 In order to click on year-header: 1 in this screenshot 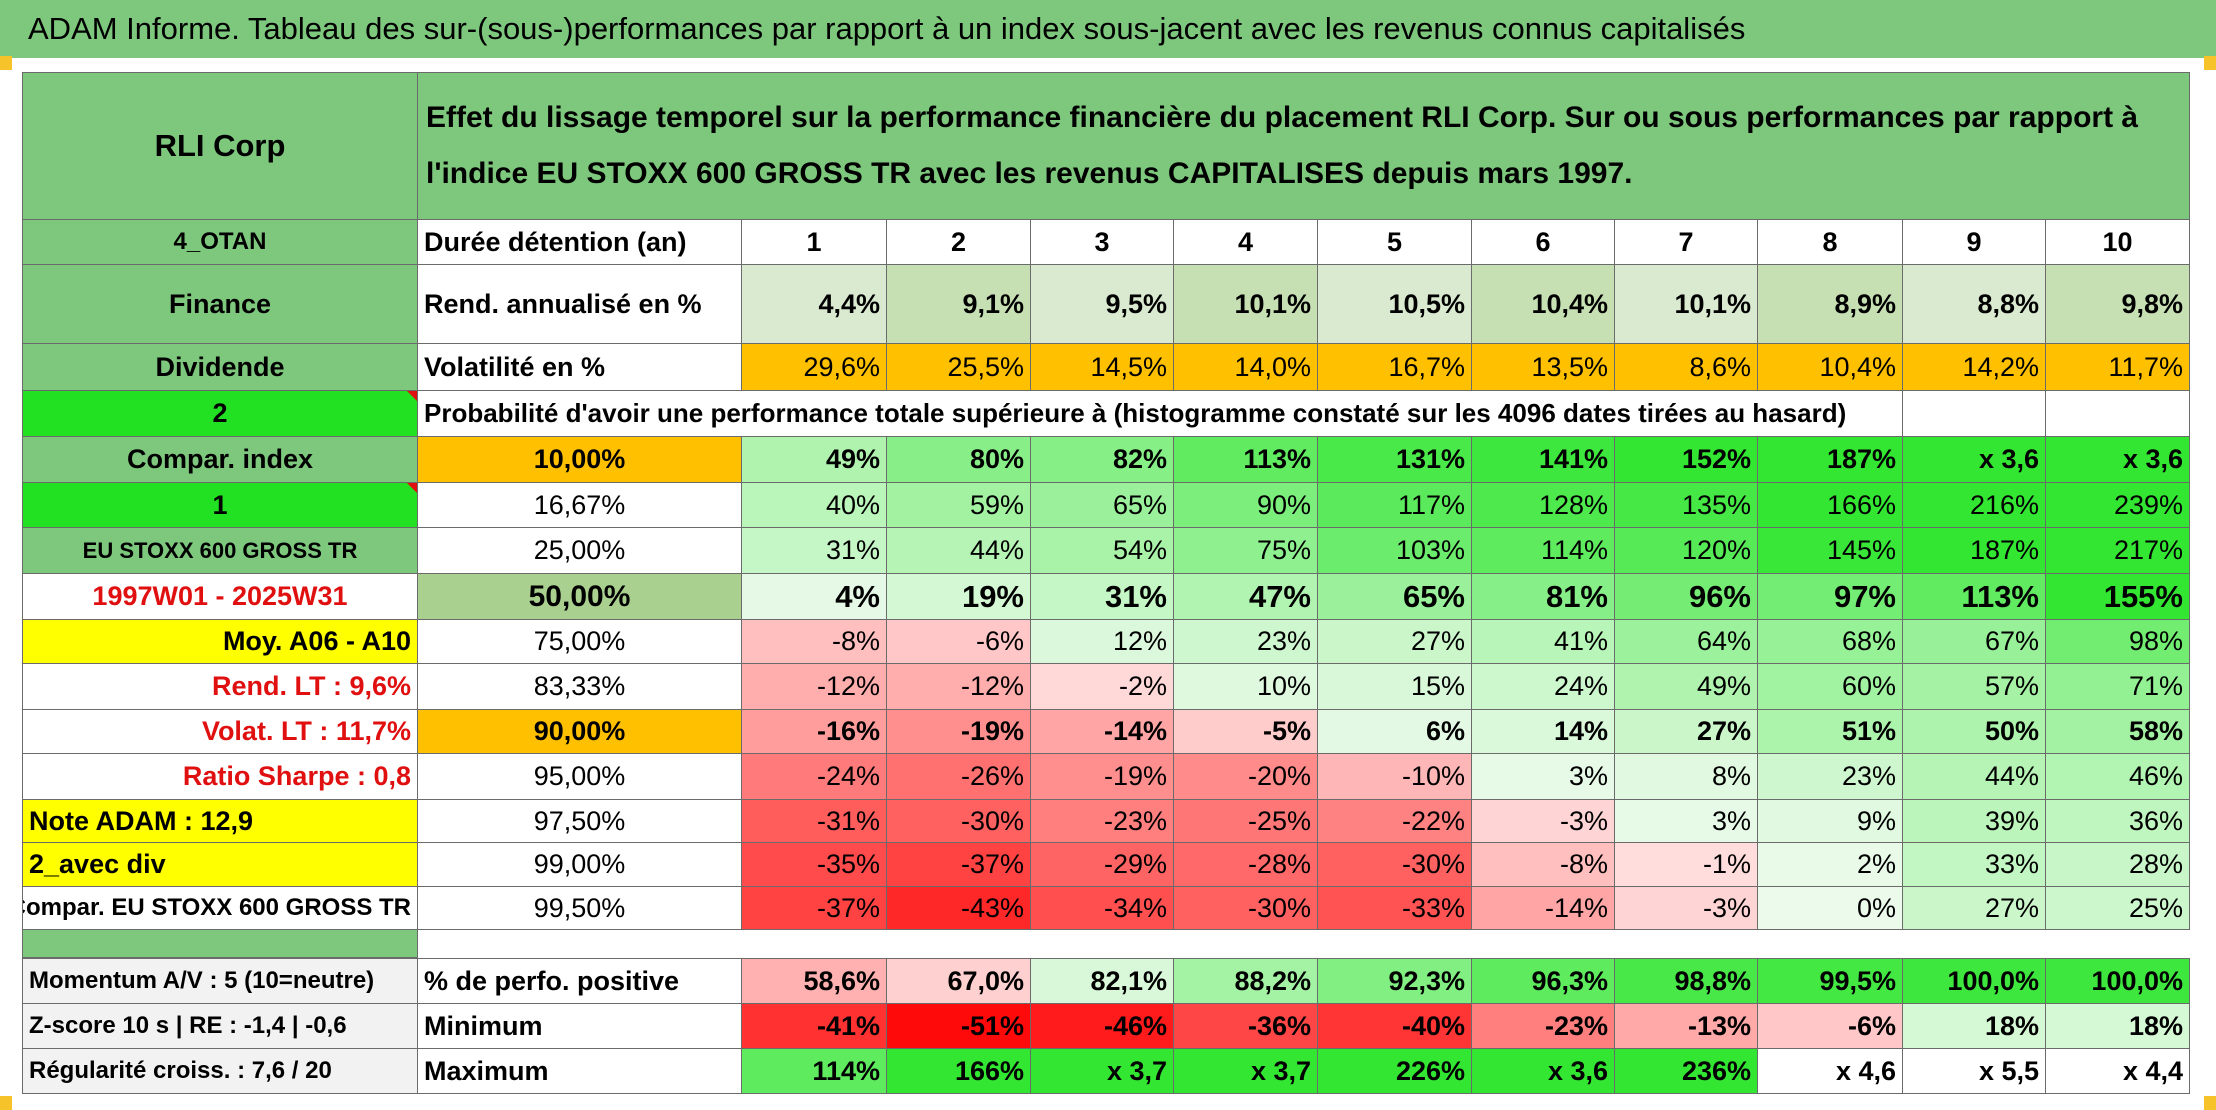, I will do `click(814, 242)`.